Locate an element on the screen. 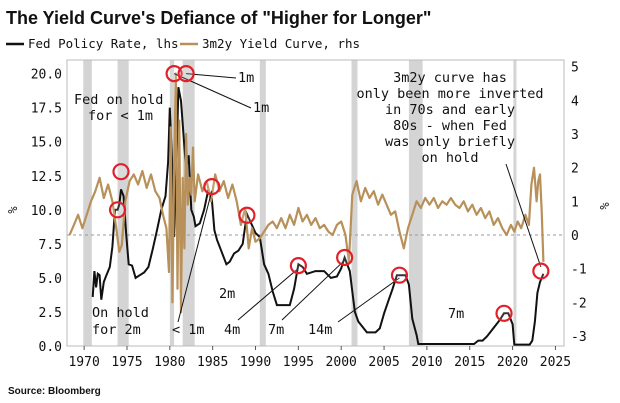 Image resolution: width=620 pixels, height=403 pixels. annotation-7m-2001: 7m is located at coordinates (276, 330).